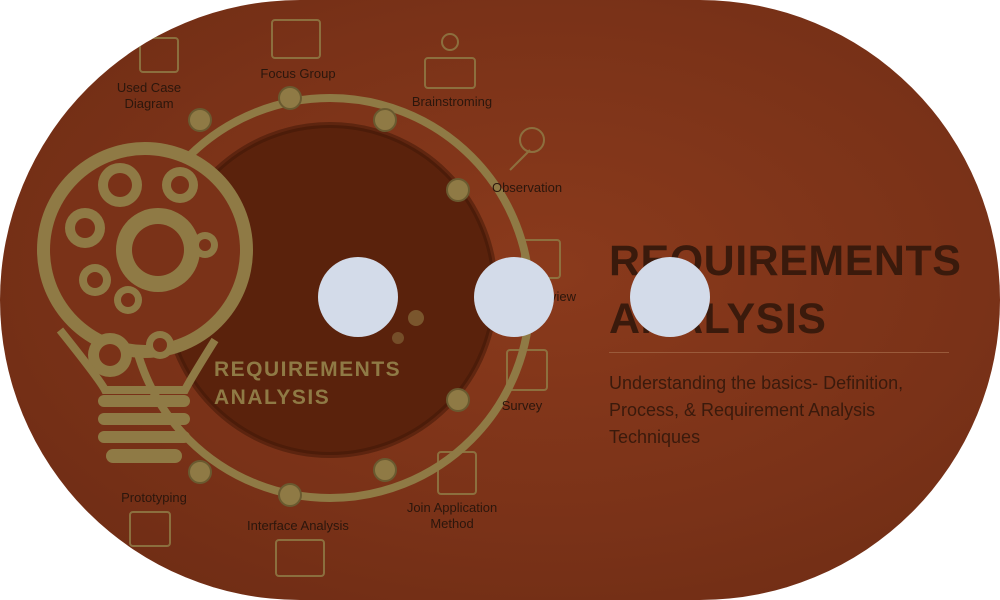  What do you see at coordinates (458, 190) in the screenshot?
I see `node-observation` at bounding box center [458, 190].